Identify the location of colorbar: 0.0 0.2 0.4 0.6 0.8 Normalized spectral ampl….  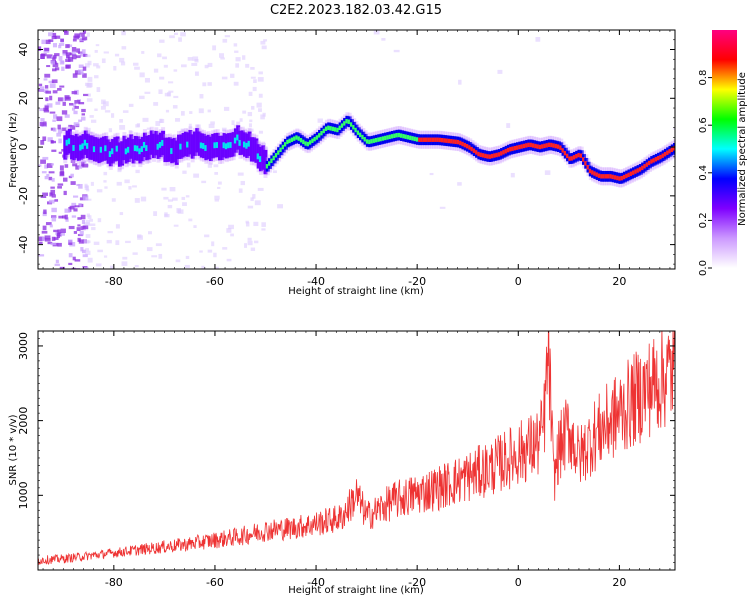
(723, 153).